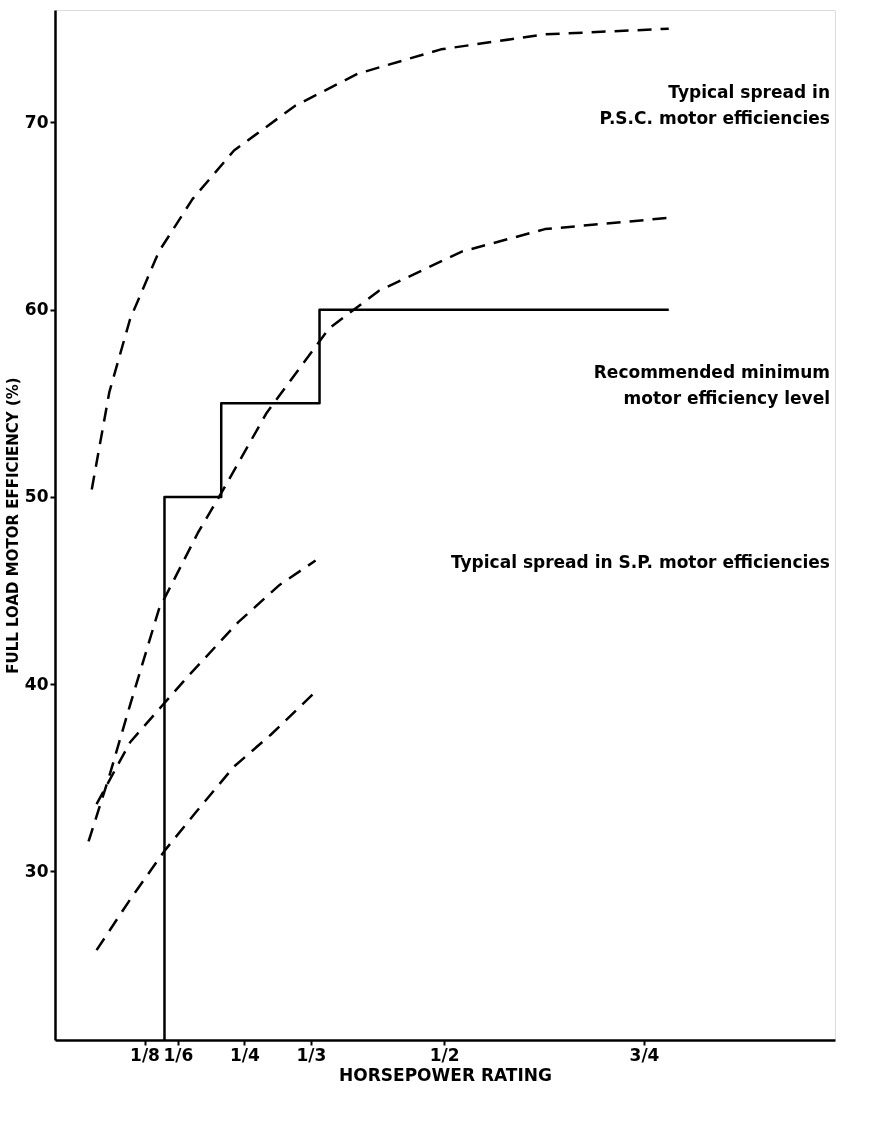 The image size is (870, 1132). I want to click on x-tick-label: 3/4, so click(644, 1054).